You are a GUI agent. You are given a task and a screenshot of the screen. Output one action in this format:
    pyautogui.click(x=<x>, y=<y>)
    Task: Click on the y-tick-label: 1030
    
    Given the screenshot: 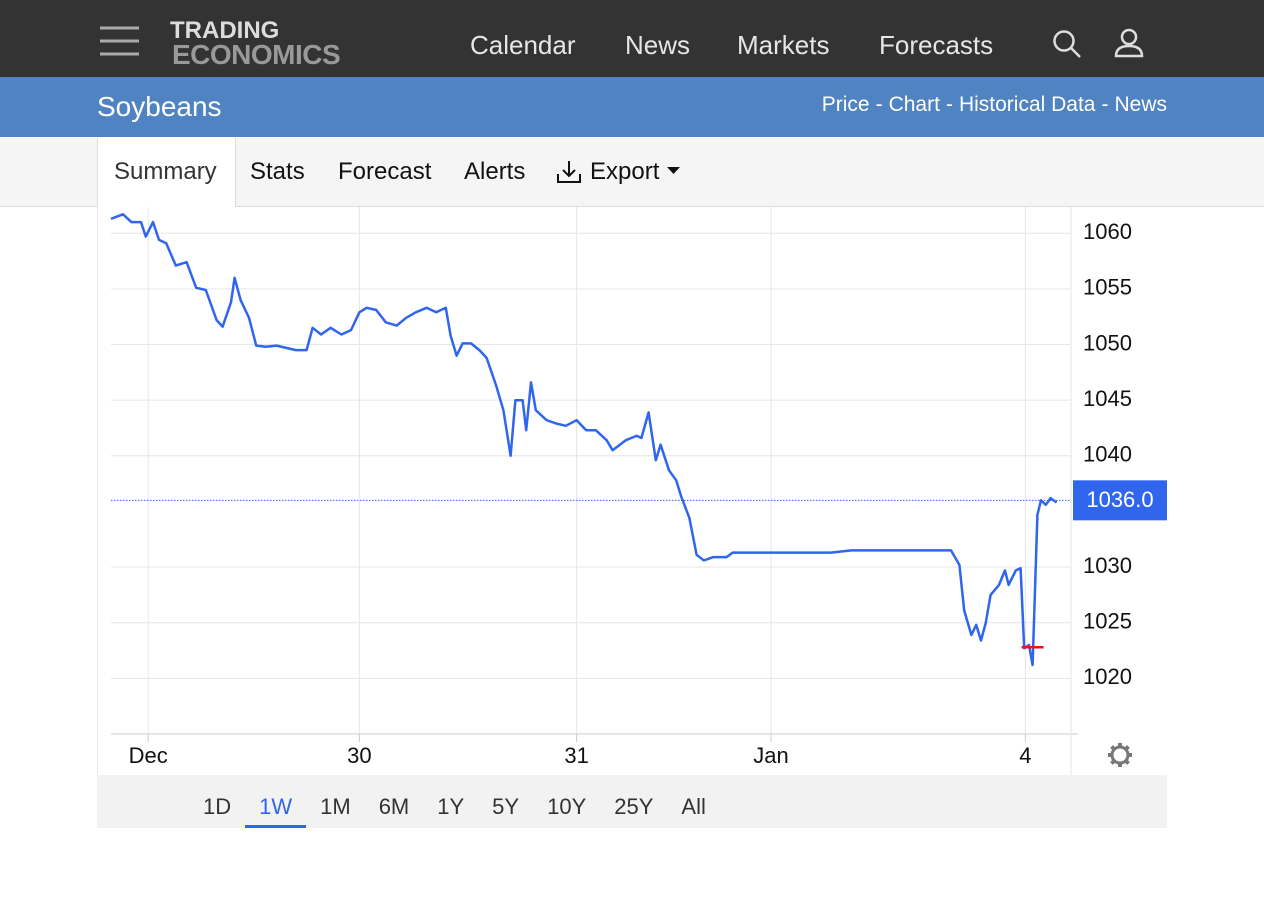 What is the action you would take?
    pyautogui.click(x=1107, y=565)
    